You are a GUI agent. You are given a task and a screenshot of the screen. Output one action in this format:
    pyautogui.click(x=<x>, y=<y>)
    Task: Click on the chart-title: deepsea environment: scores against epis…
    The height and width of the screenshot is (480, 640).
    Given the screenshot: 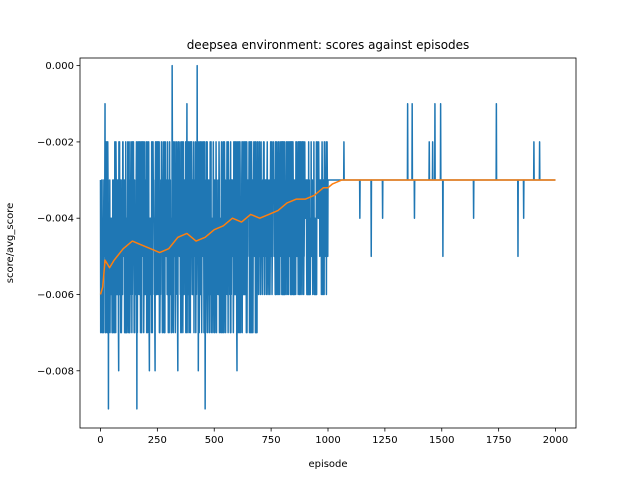 What is the action you would take?
    pyautogui.click(x=328, y=45)
    